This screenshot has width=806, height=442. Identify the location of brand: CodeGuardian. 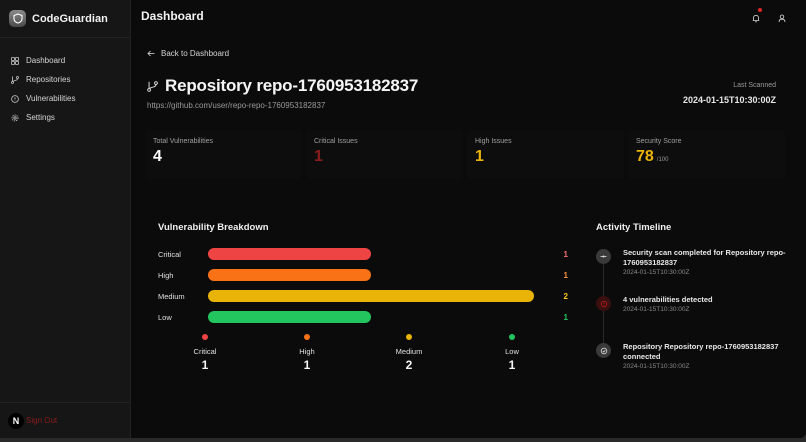
(65, 19).